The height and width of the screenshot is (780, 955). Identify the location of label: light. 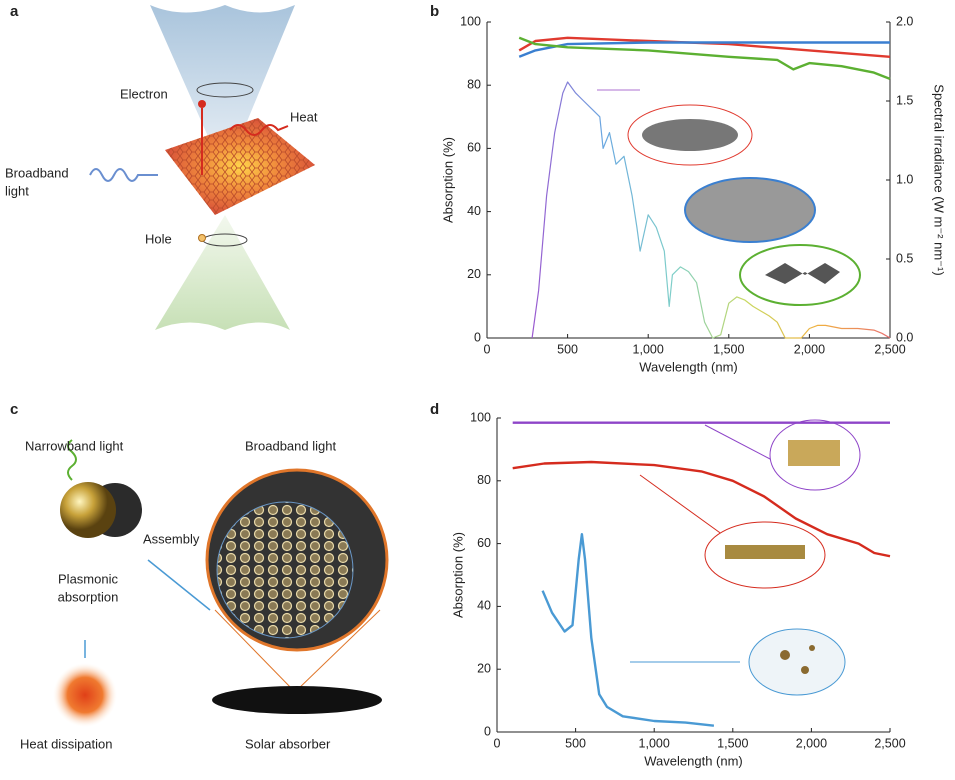
(17, 190).